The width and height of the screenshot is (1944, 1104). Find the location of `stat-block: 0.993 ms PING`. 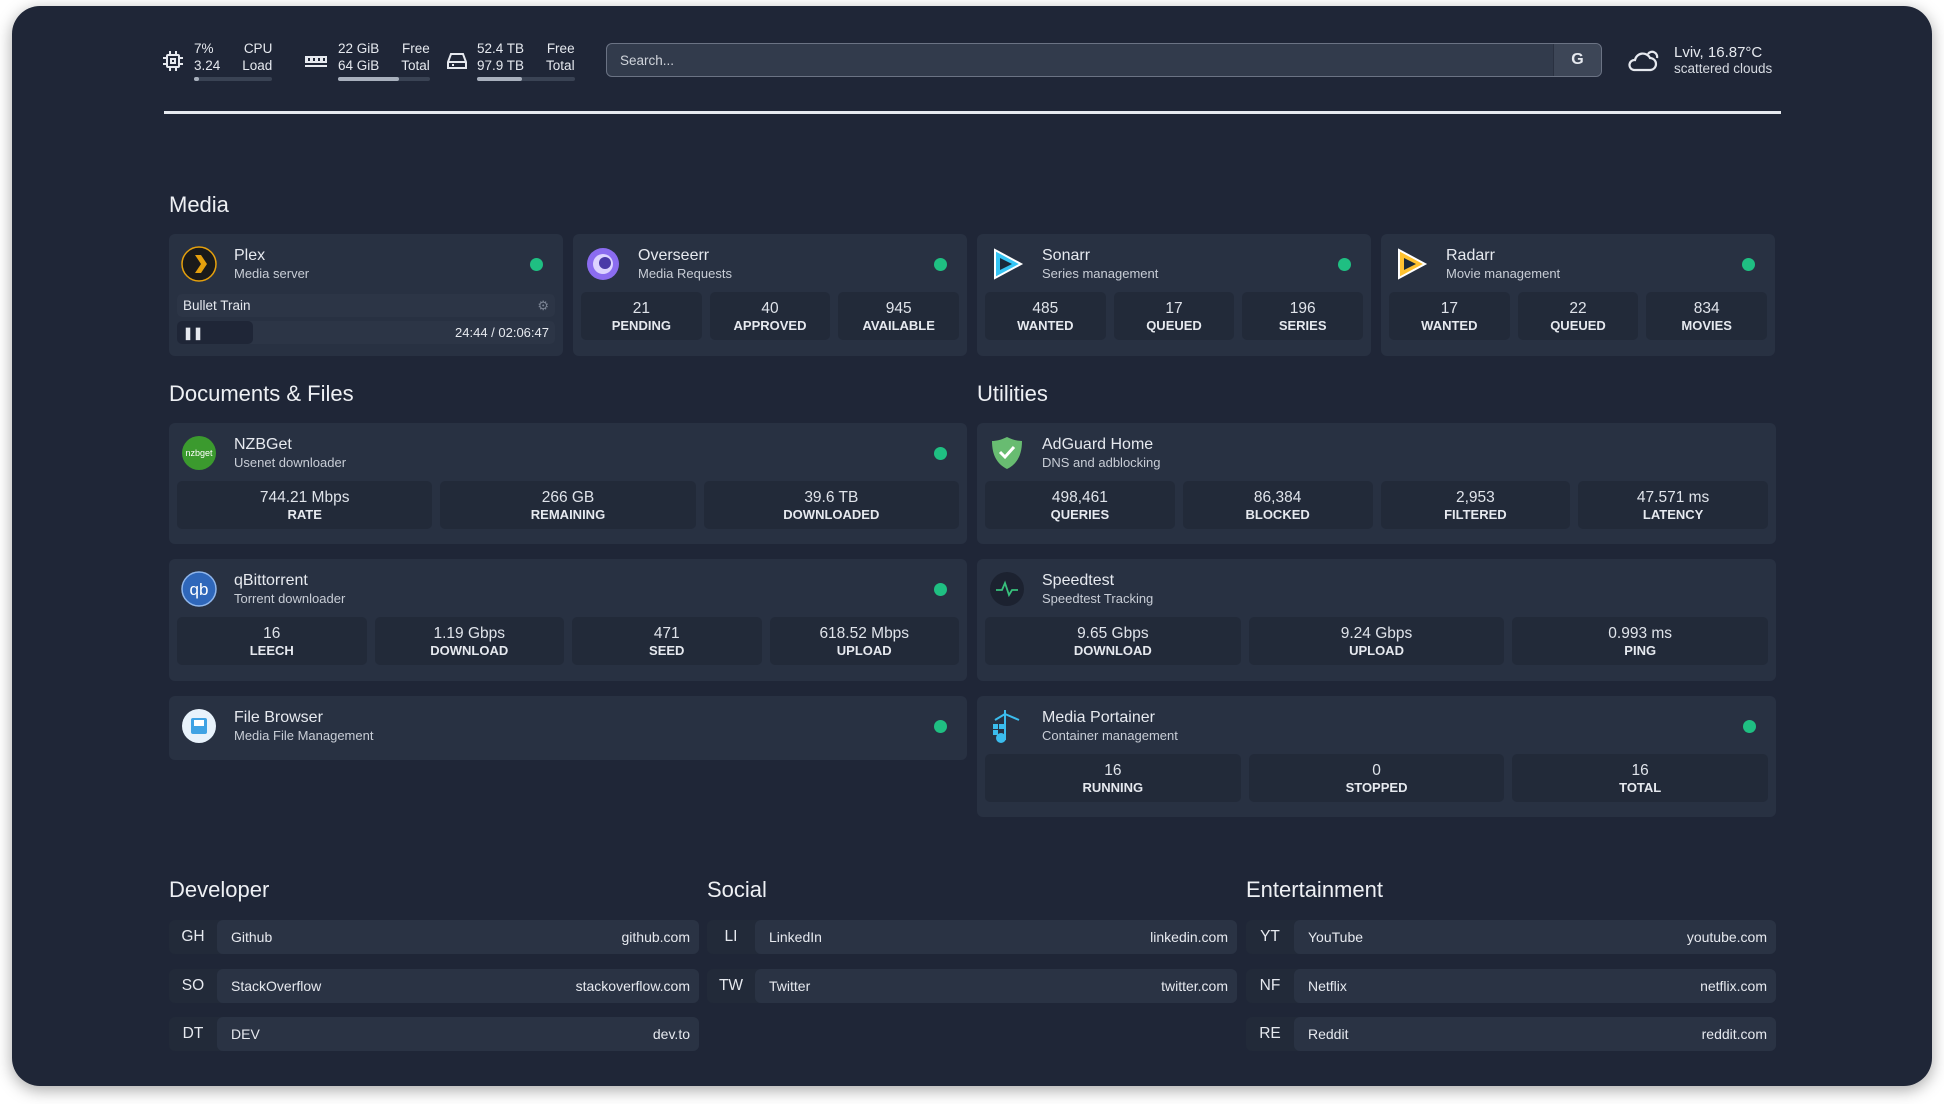

stat-block: 0.993 ms PING is located at coordinates (1640, 641).